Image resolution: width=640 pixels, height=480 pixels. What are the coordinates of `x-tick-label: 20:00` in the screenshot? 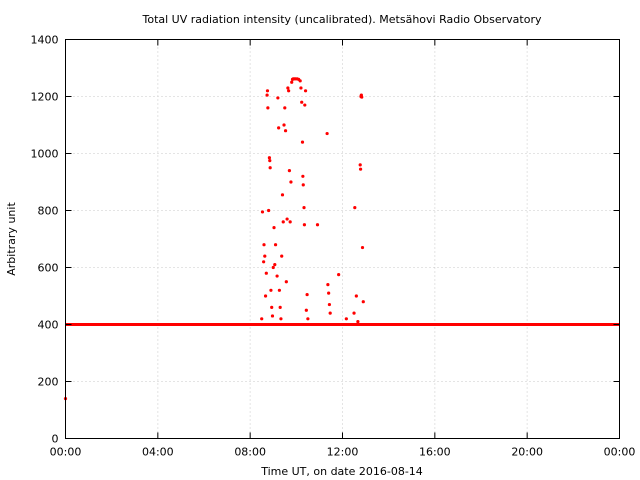 It's located at (527, 452).